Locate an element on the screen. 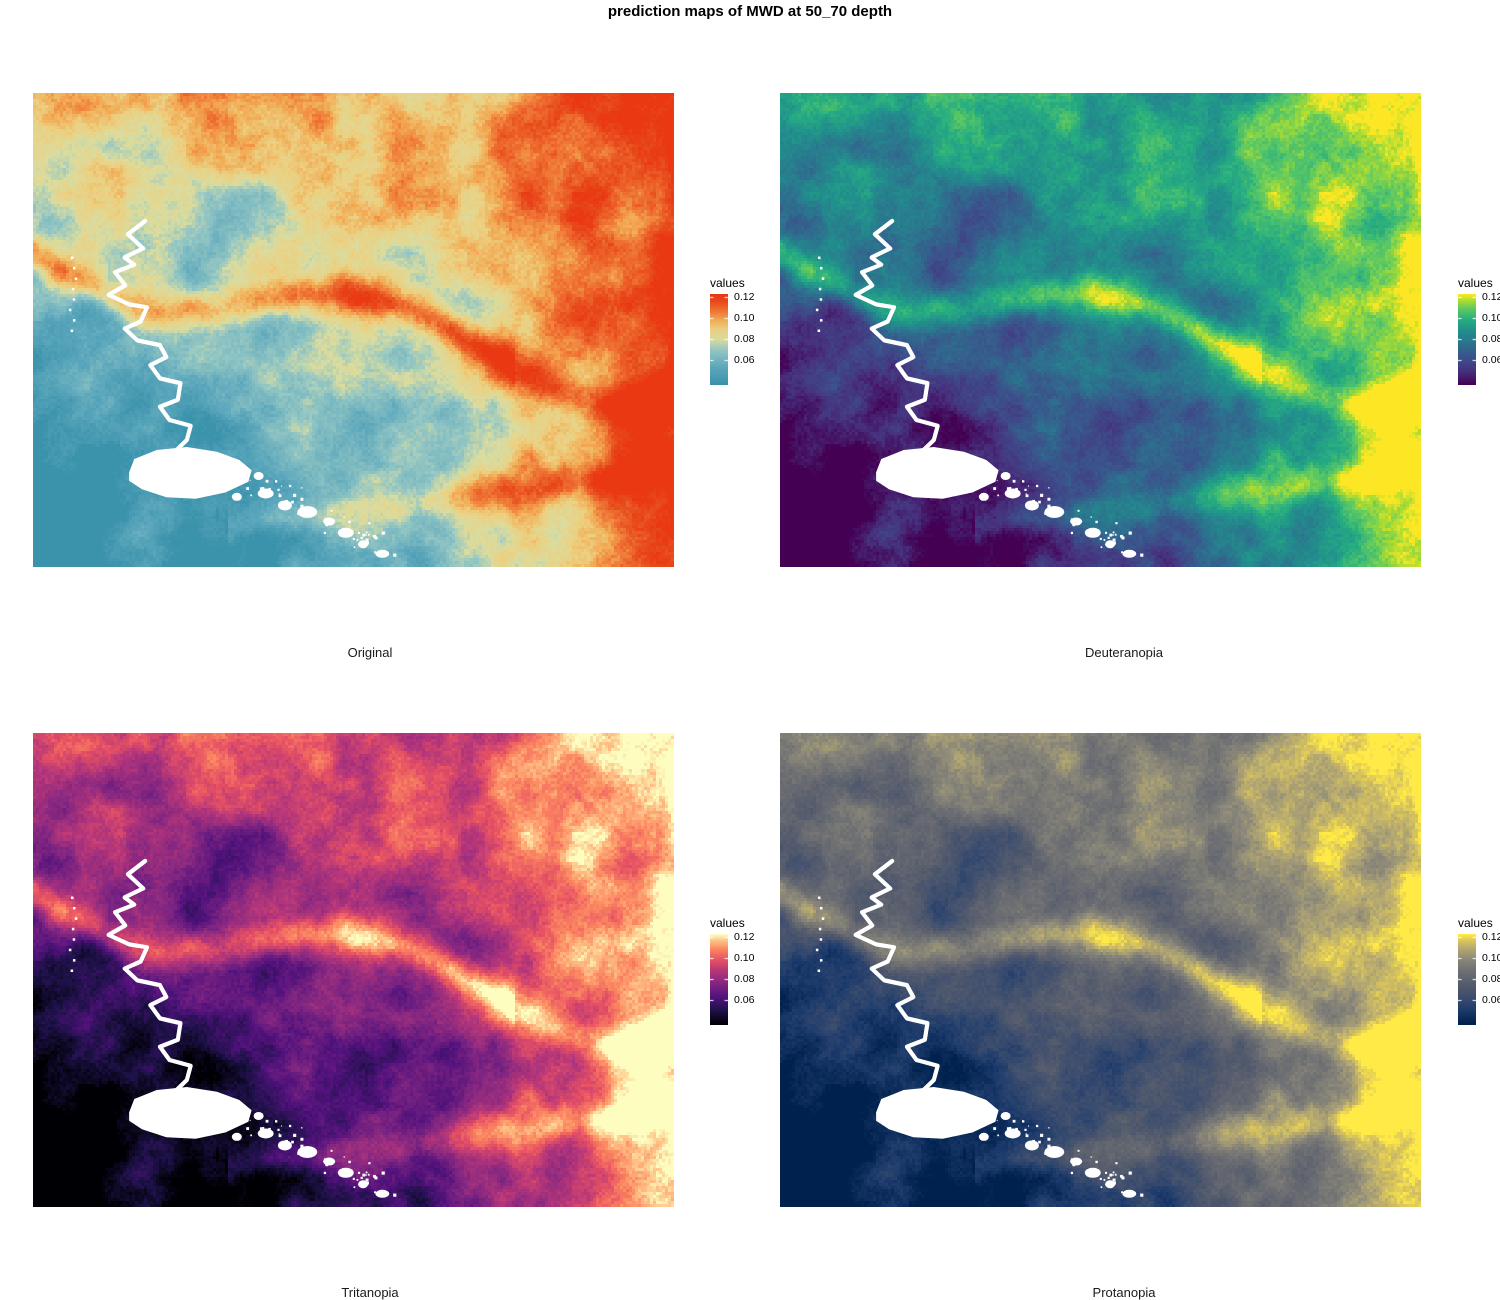 The image size is (1500, 1300). caption-protanopia: Protanopia is located at coordinates (1124, 1292).